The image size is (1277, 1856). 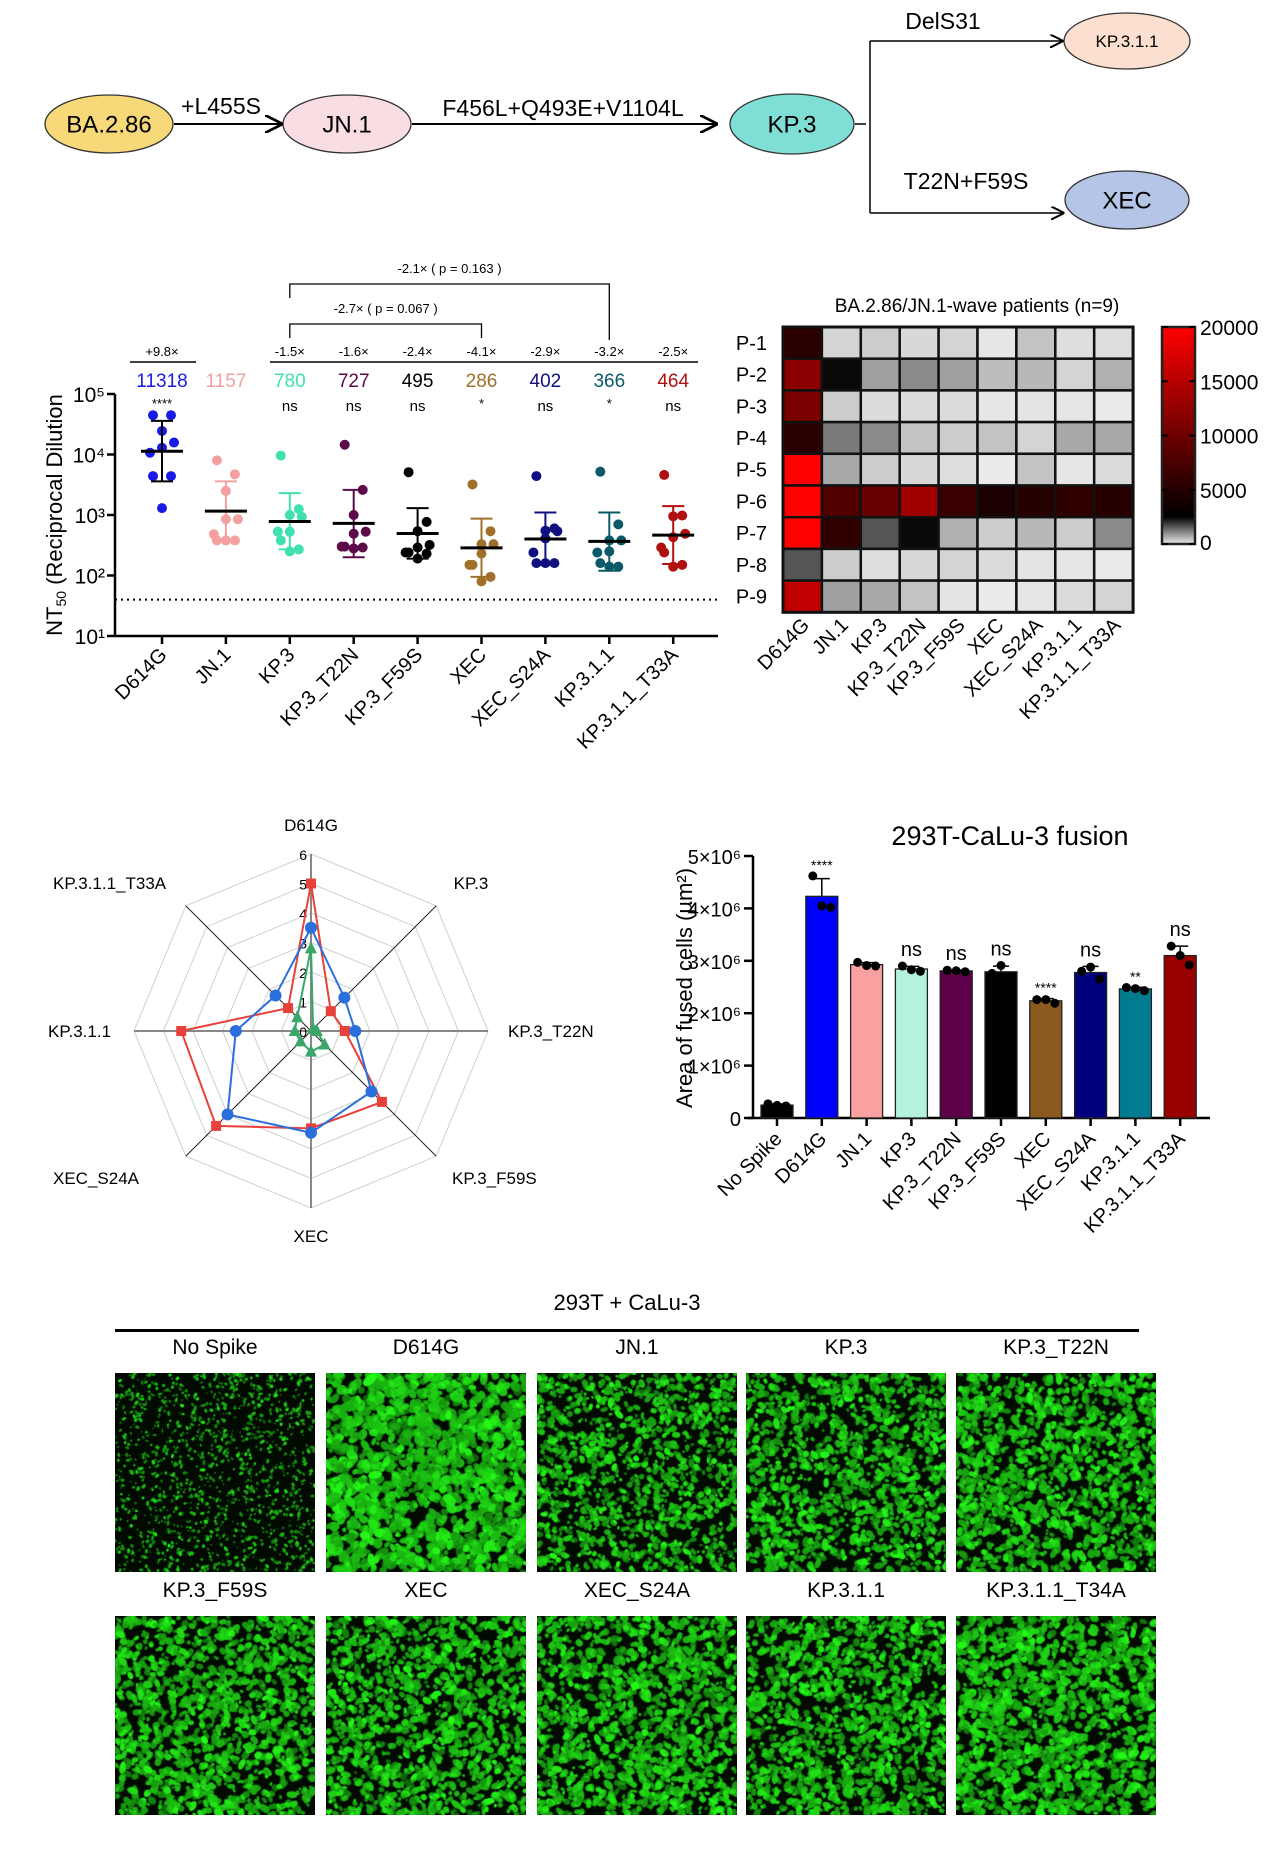 What do you see at coordinates (418, 381) in the screenshot?
I see `gmt-label: 495` at bounding box center [418, 381].